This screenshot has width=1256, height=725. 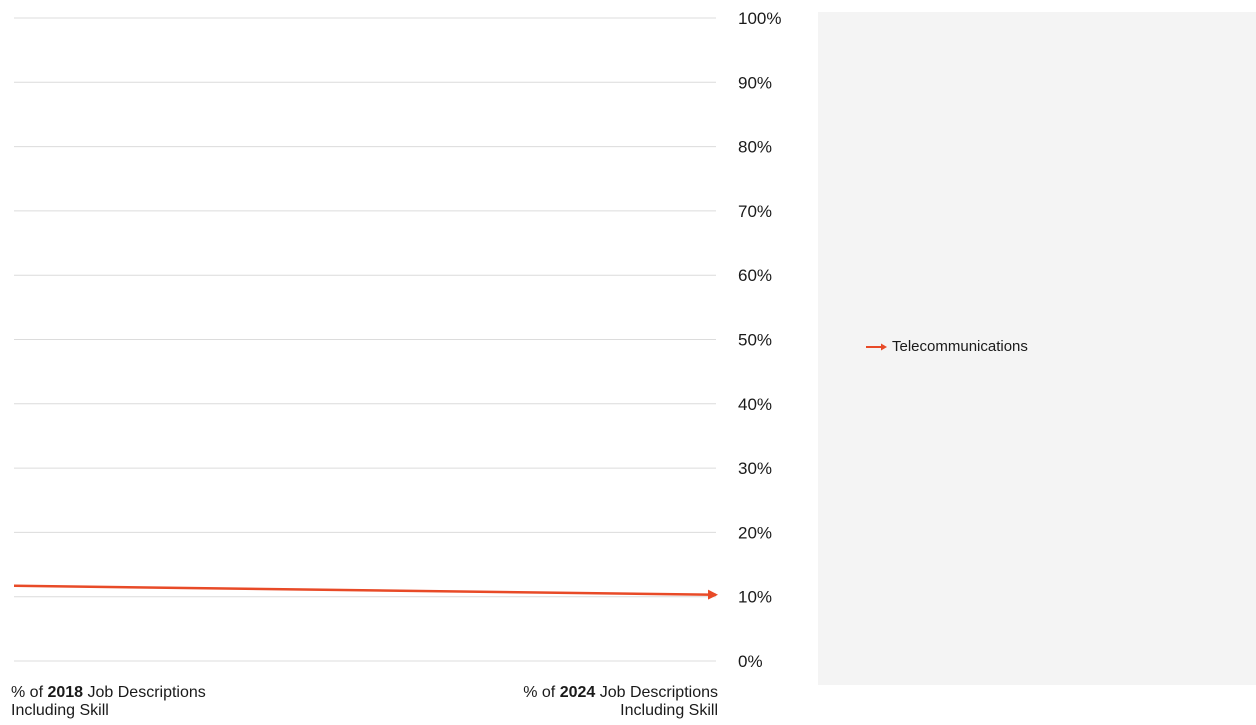 I want to click on legend-item-telecommunications: Telecommunications, so click(x=947, y=346).